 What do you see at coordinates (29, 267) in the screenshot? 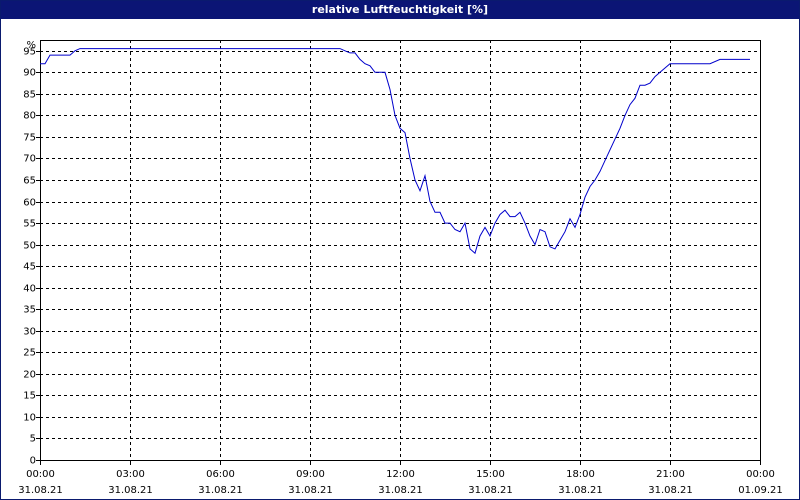
I see `y-tick-label: 45` at bounding box center [29, 267].